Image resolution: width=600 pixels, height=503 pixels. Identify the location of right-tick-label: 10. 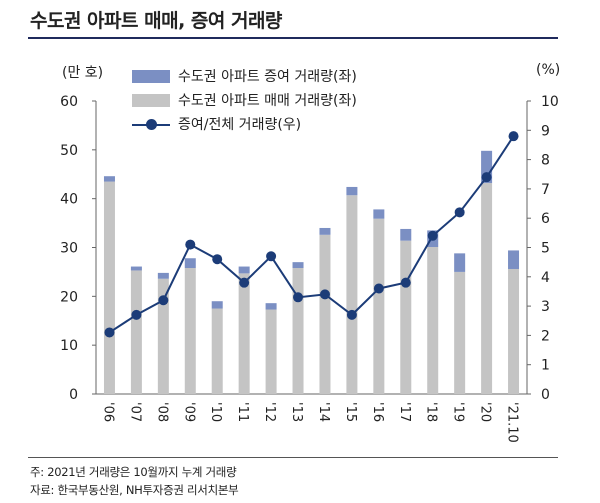
(550, 102).